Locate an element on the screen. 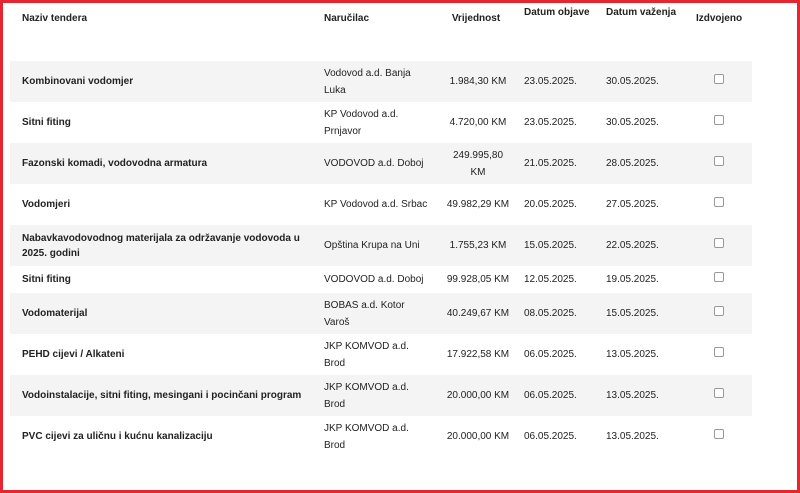 This screenshot has height=493, width=800. header-value: Vrijednost is located at coordinates (476, 18).